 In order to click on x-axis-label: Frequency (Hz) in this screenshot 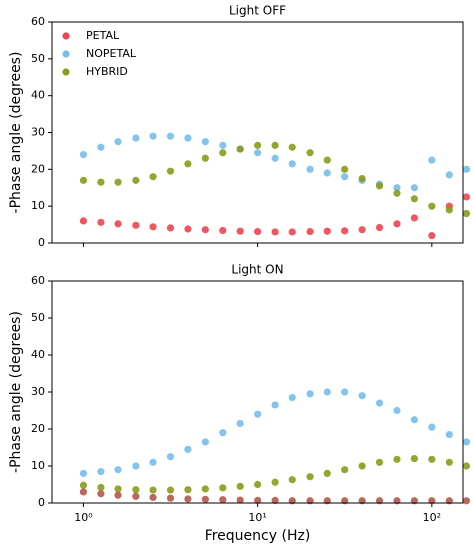, I will do `click(258, 536)`.